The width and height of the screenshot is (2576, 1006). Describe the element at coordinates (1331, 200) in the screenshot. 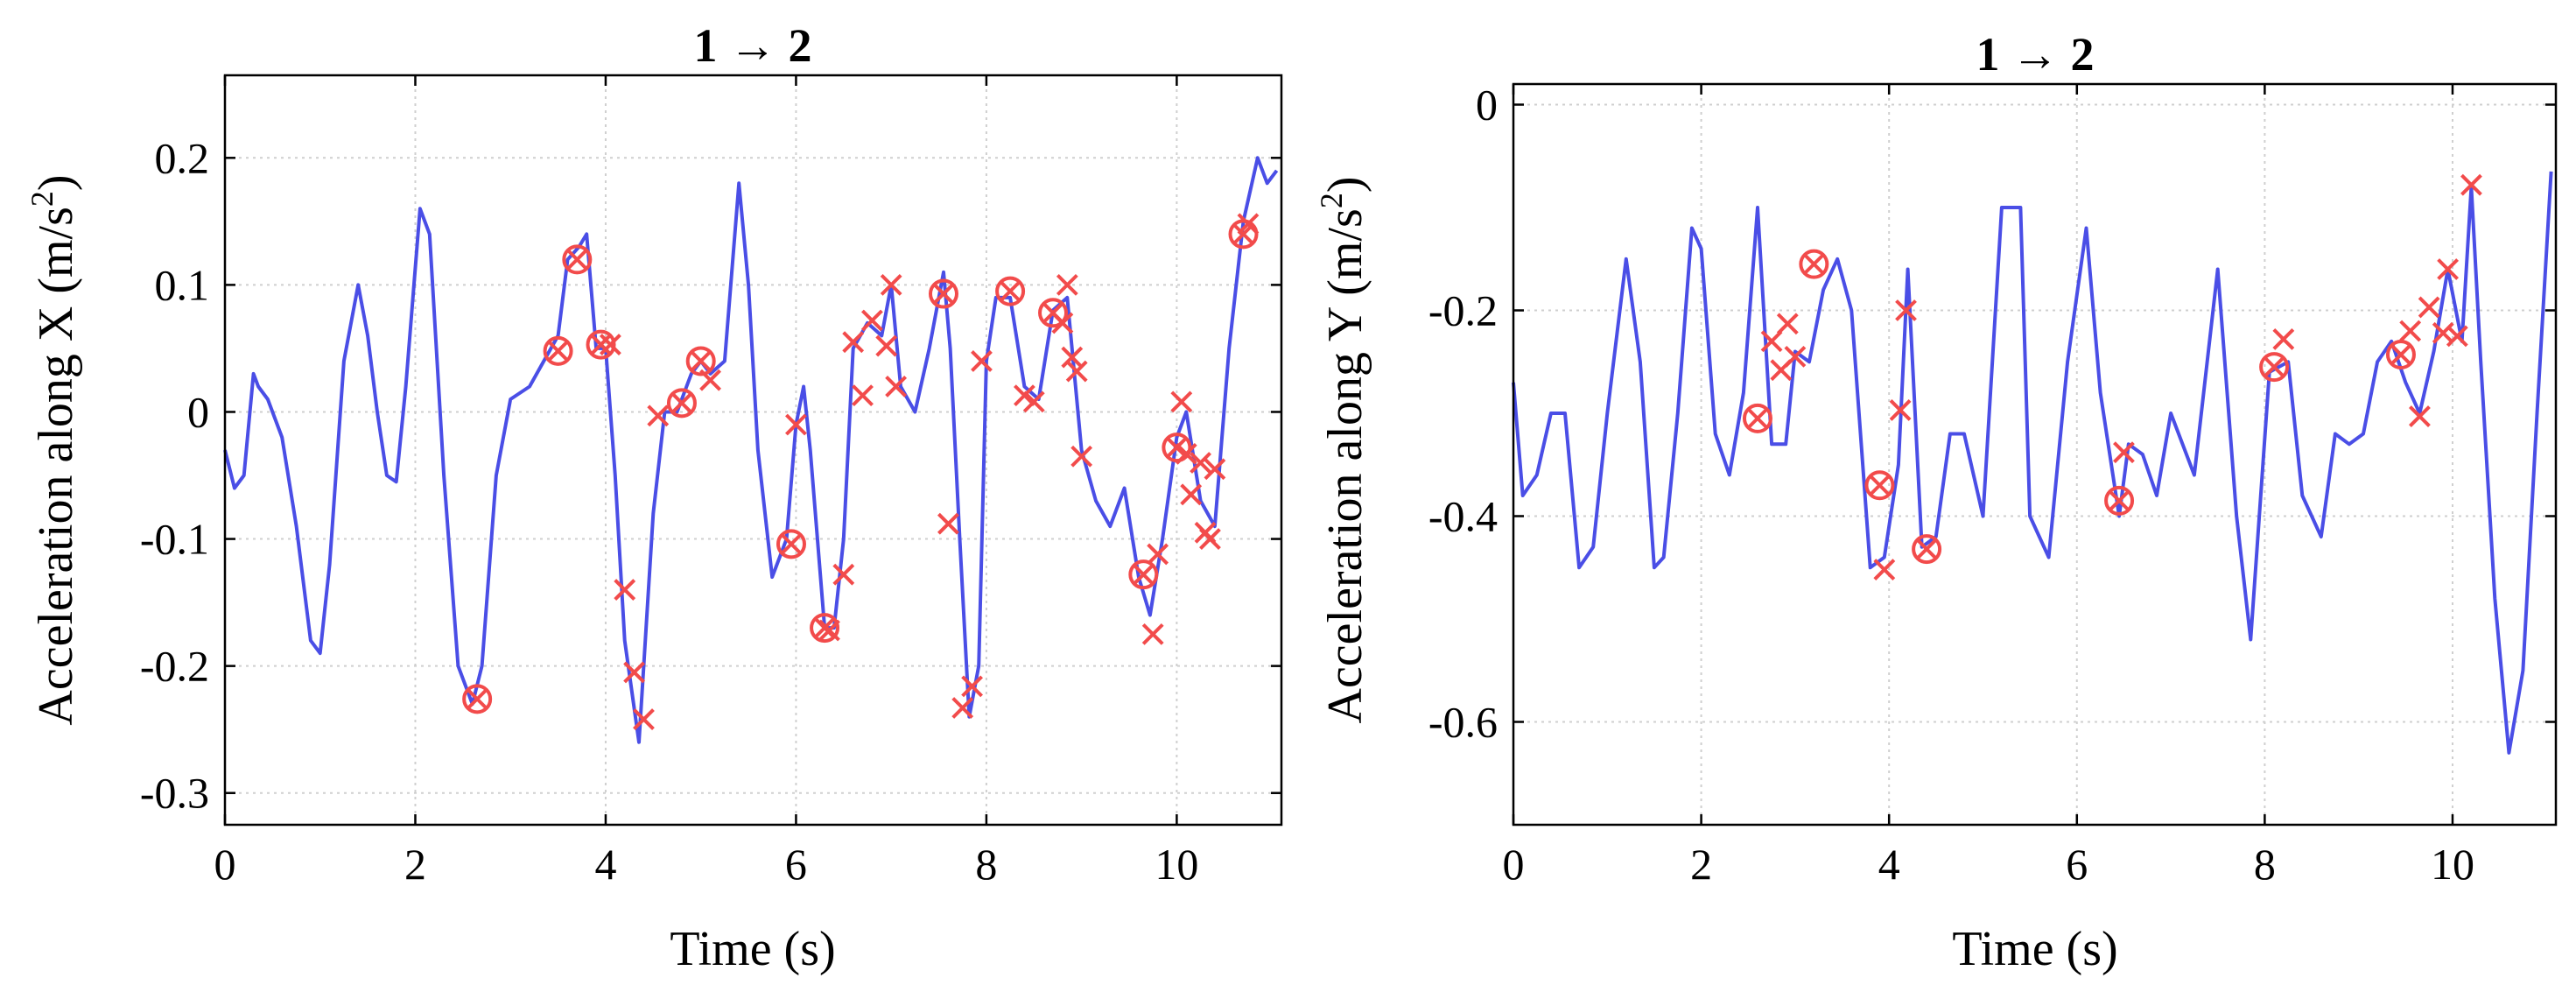

I see `y-axis-label-sup: 2` at that location.